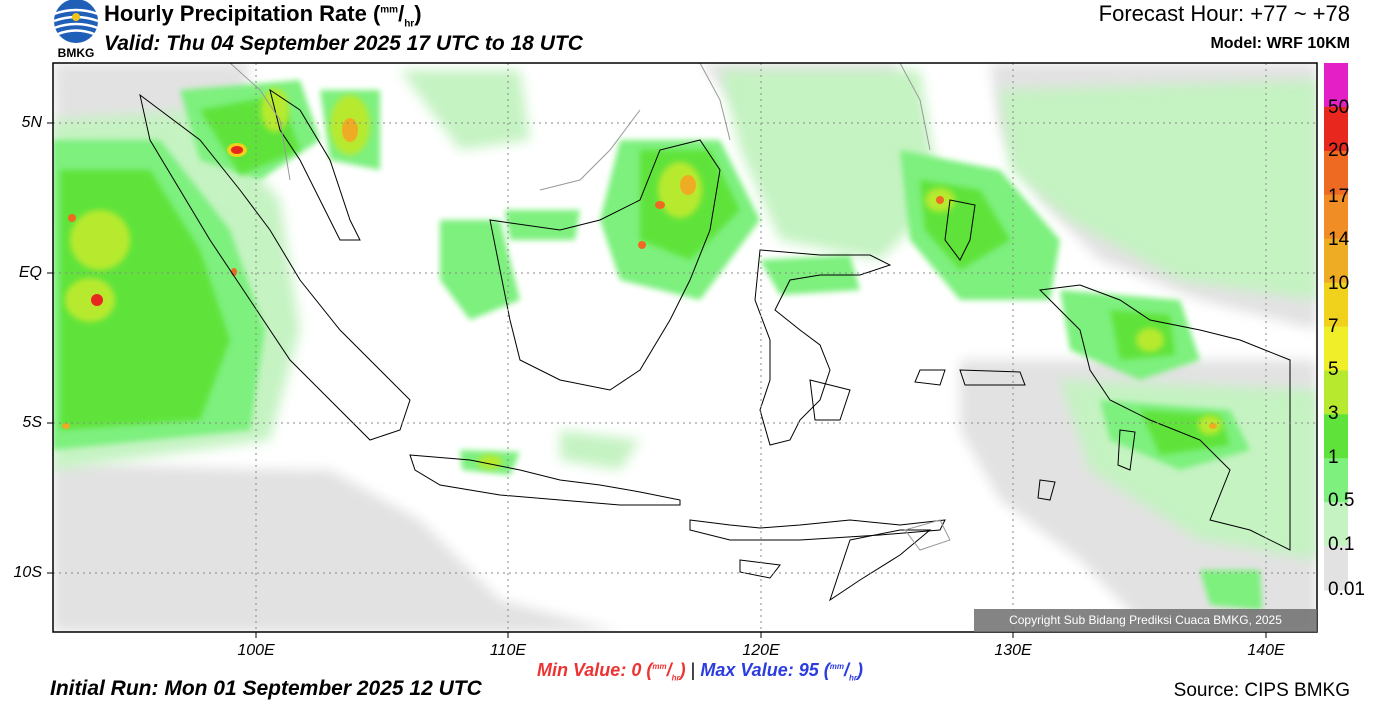 This screenshot has height=709, width=1400. What do you see at coordinates (761, 650) in the screenshot?
I see `lon-label-120e: 120E` at bounding box center [761, 650].